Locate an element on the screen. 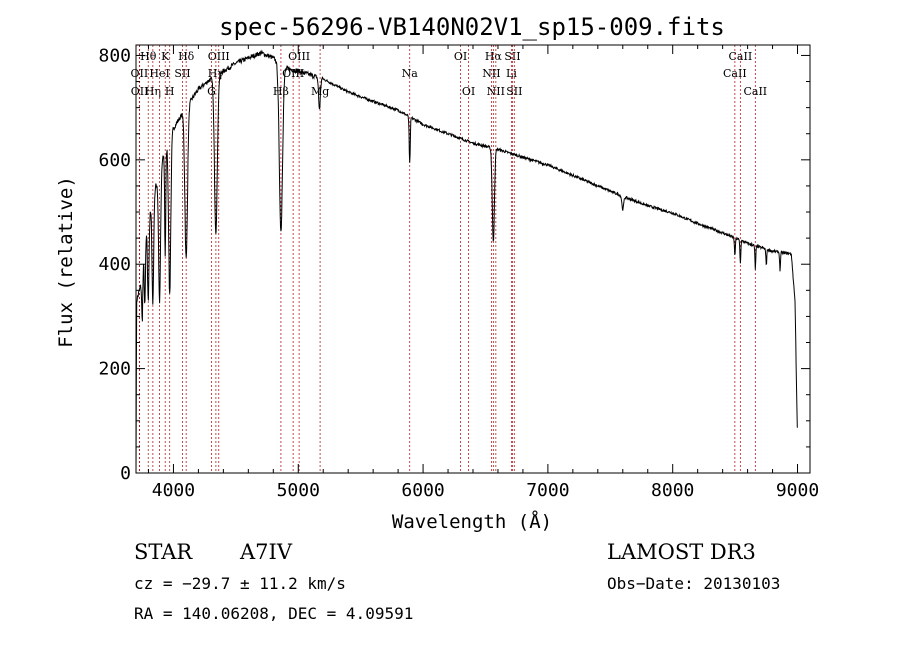 Image resolution: width=900 pixels, height=649 pixels. line-marker-label: HeI is located at coordinates (159, 73).